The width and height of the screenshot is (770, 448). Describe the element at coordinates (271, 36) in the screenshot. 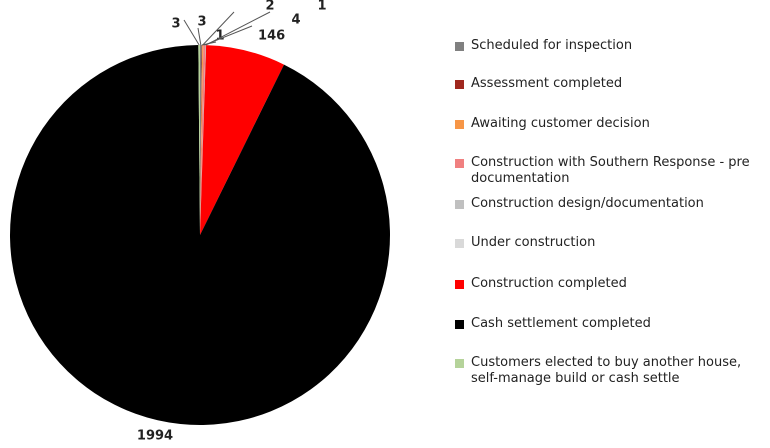

I see `data-label: 146` at that location.